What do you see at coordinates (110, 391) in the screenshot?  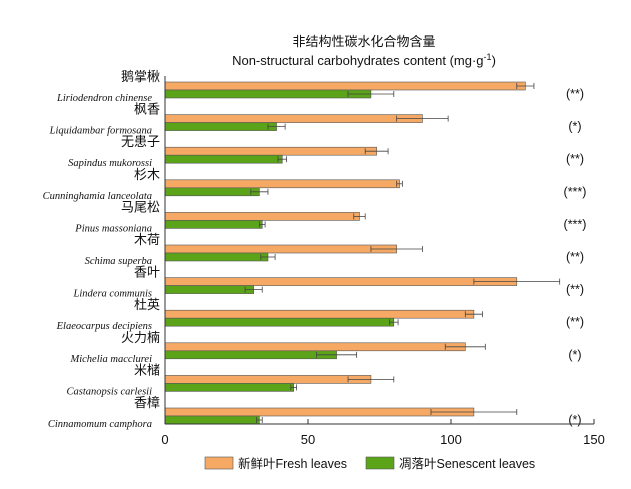 I see `category-label-latin: Castanopsis carlesii` at bounding box center [110, 391].